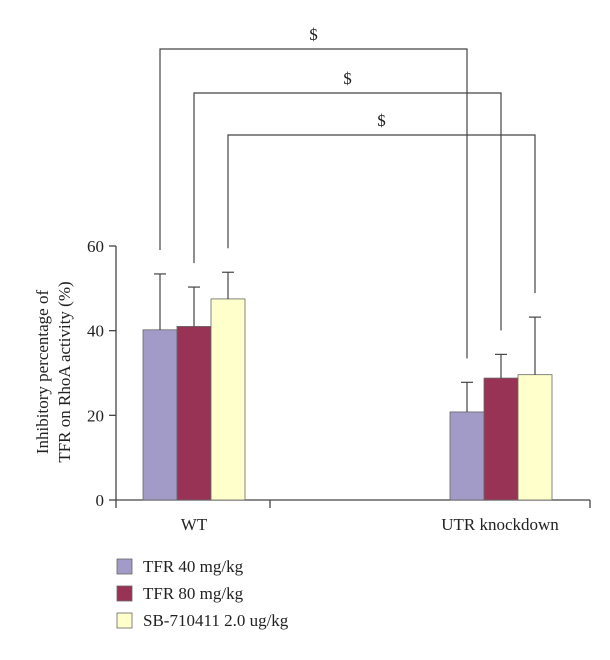  Describe the element at coordinates (193, 566) in the screenshot. I see `legend-label: TFR 40 mg/kg` at that location.